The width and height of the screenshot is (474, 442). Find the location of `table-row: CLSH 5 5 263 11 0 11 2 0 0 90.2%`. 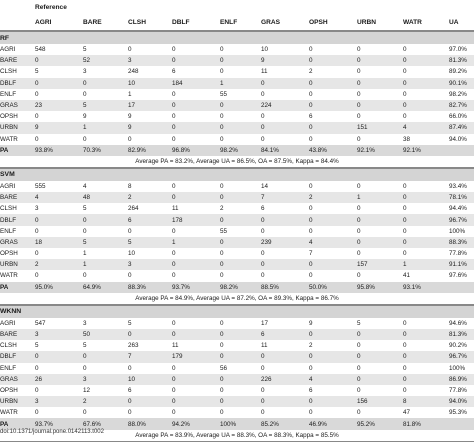

table-row: CLSH 5 5 263 11 0 11 2 0 0 90.2% is located at coordinates (237, 345).